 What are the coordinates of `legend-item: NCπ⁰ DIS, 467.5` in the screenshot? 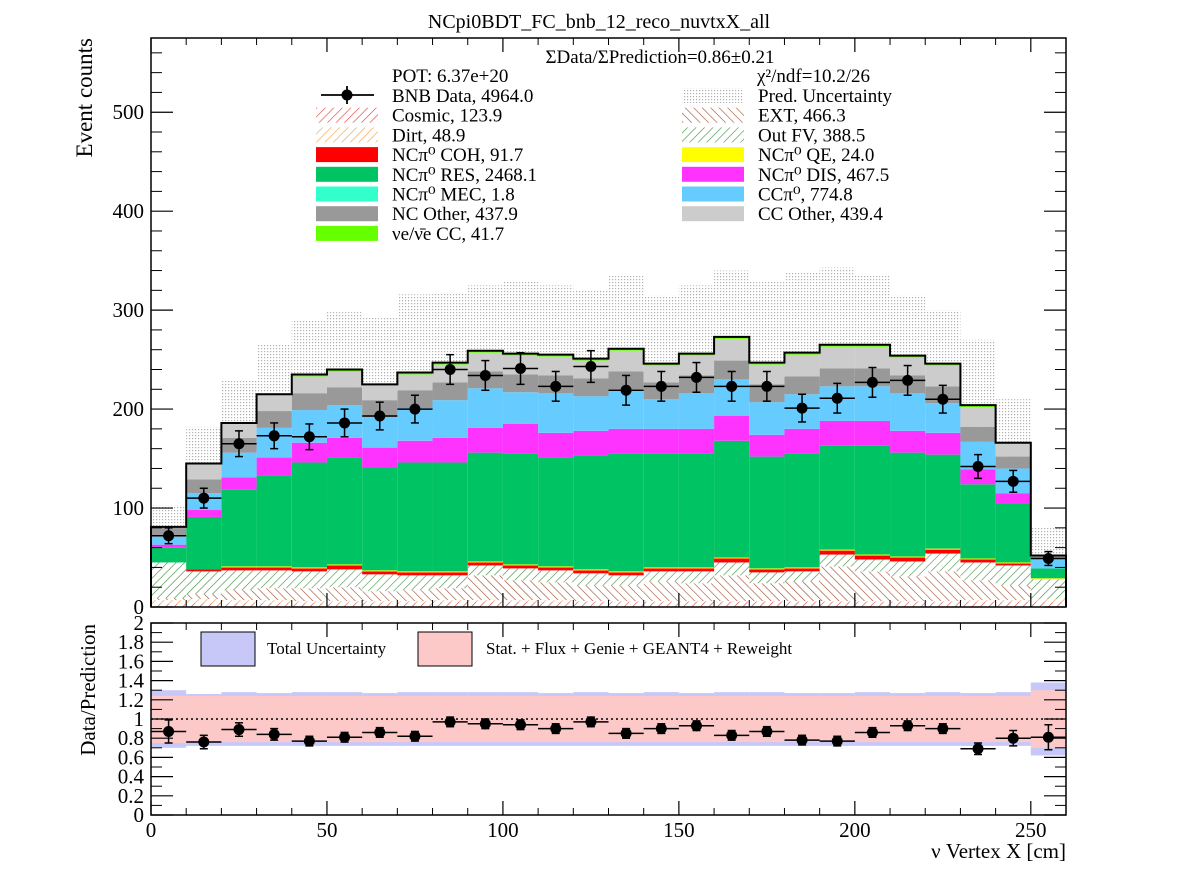 It's located at (785, 175).